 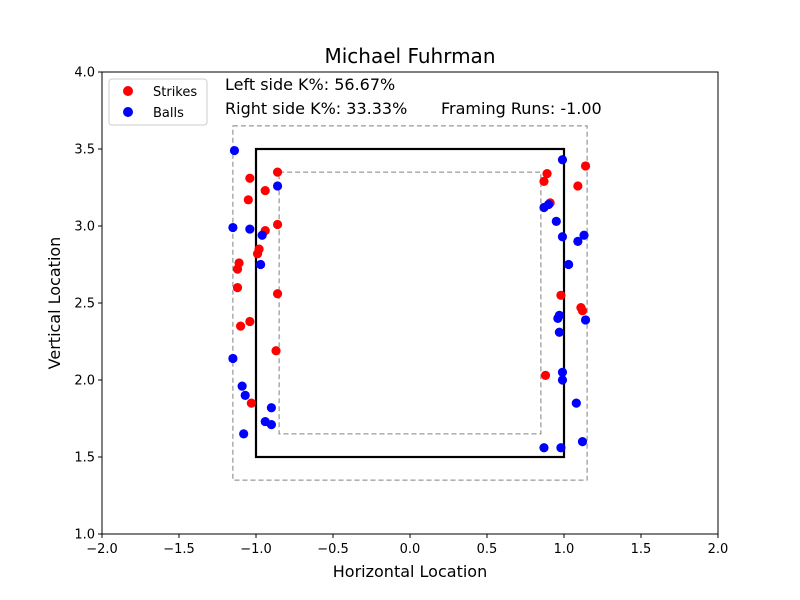 What do you see at coordinates (128, 91) in the screenshot?
I see `legend-strikes-marker` at bounding box center [128, 91].